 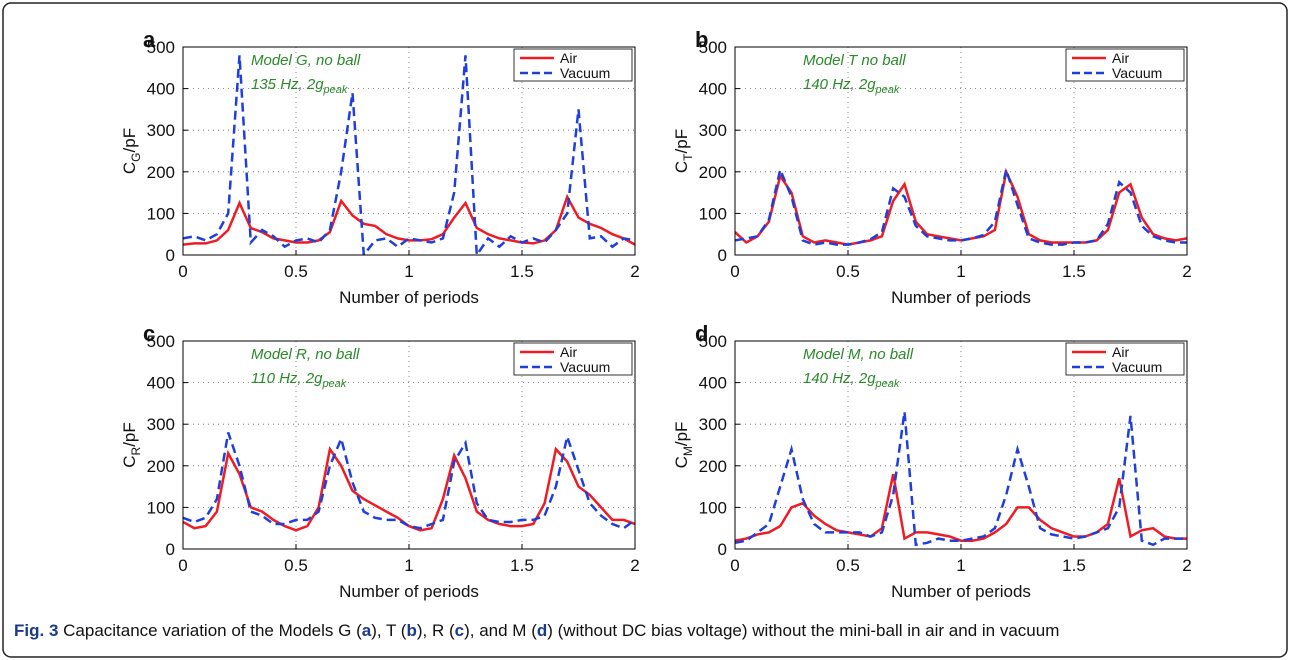 I want to click on annotation-text: 135 Hz, 2g, so click(x=287, y=84).